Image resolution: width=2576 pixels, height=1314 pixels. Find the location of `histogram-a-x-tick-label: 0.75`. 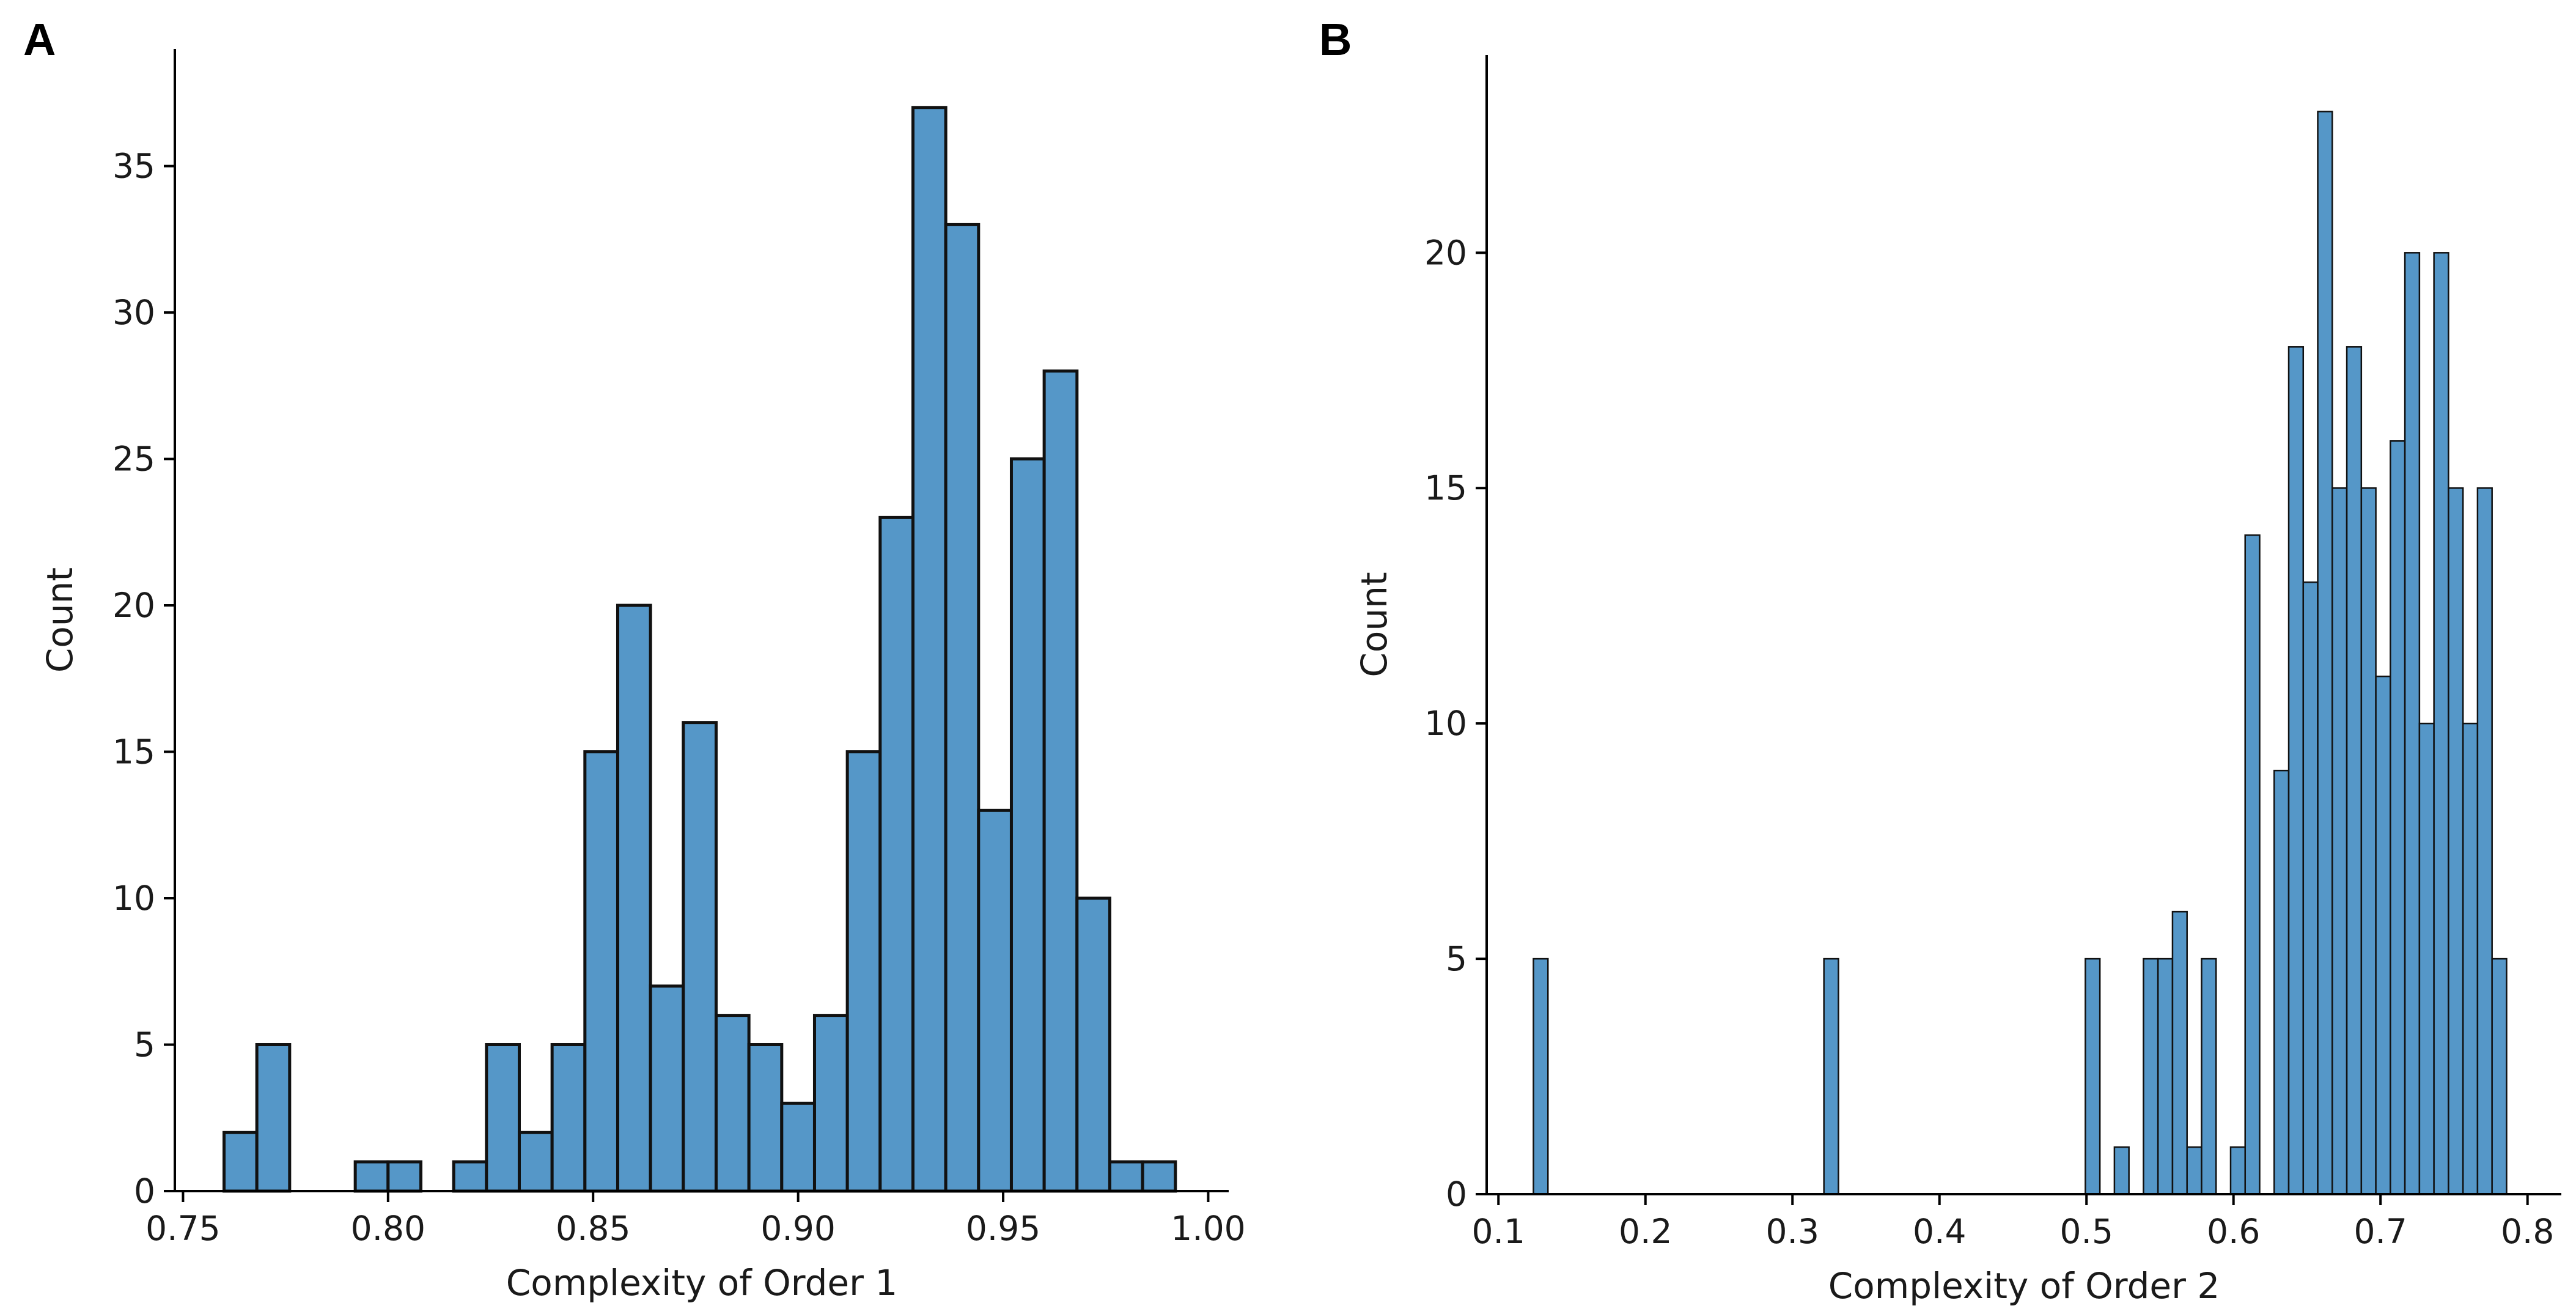

histogram-a-x-tick-label: 0.75 is located at coordinates (183, 1228).